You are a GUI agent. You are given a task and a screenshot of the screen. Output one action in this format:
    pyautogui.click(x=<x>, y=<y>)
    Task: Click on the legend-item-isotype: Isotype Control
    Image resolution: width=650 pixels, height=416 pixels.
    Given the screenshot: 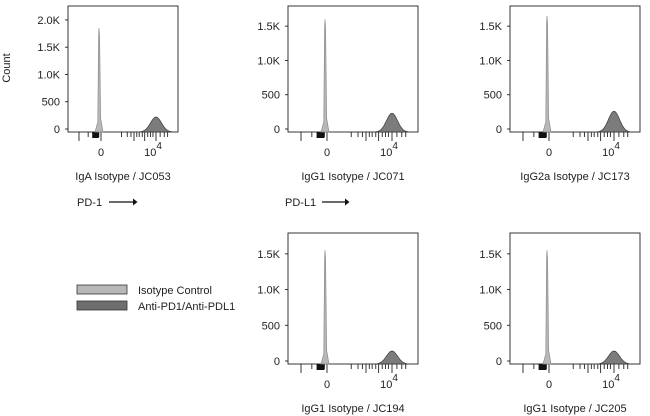 What is the action you would take?
    pyautogui.click(x=144, y=290)
    